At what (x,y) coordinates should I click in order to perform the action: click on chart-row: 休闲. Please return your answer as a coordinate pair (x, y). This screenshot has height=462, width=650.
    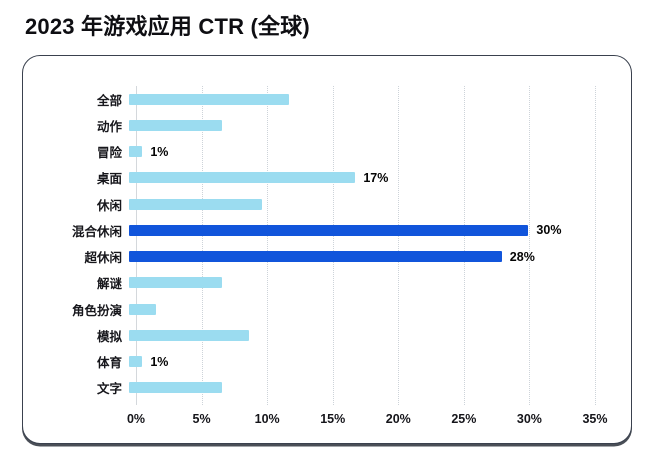
    Looking at the image, I should click on (330, 204).